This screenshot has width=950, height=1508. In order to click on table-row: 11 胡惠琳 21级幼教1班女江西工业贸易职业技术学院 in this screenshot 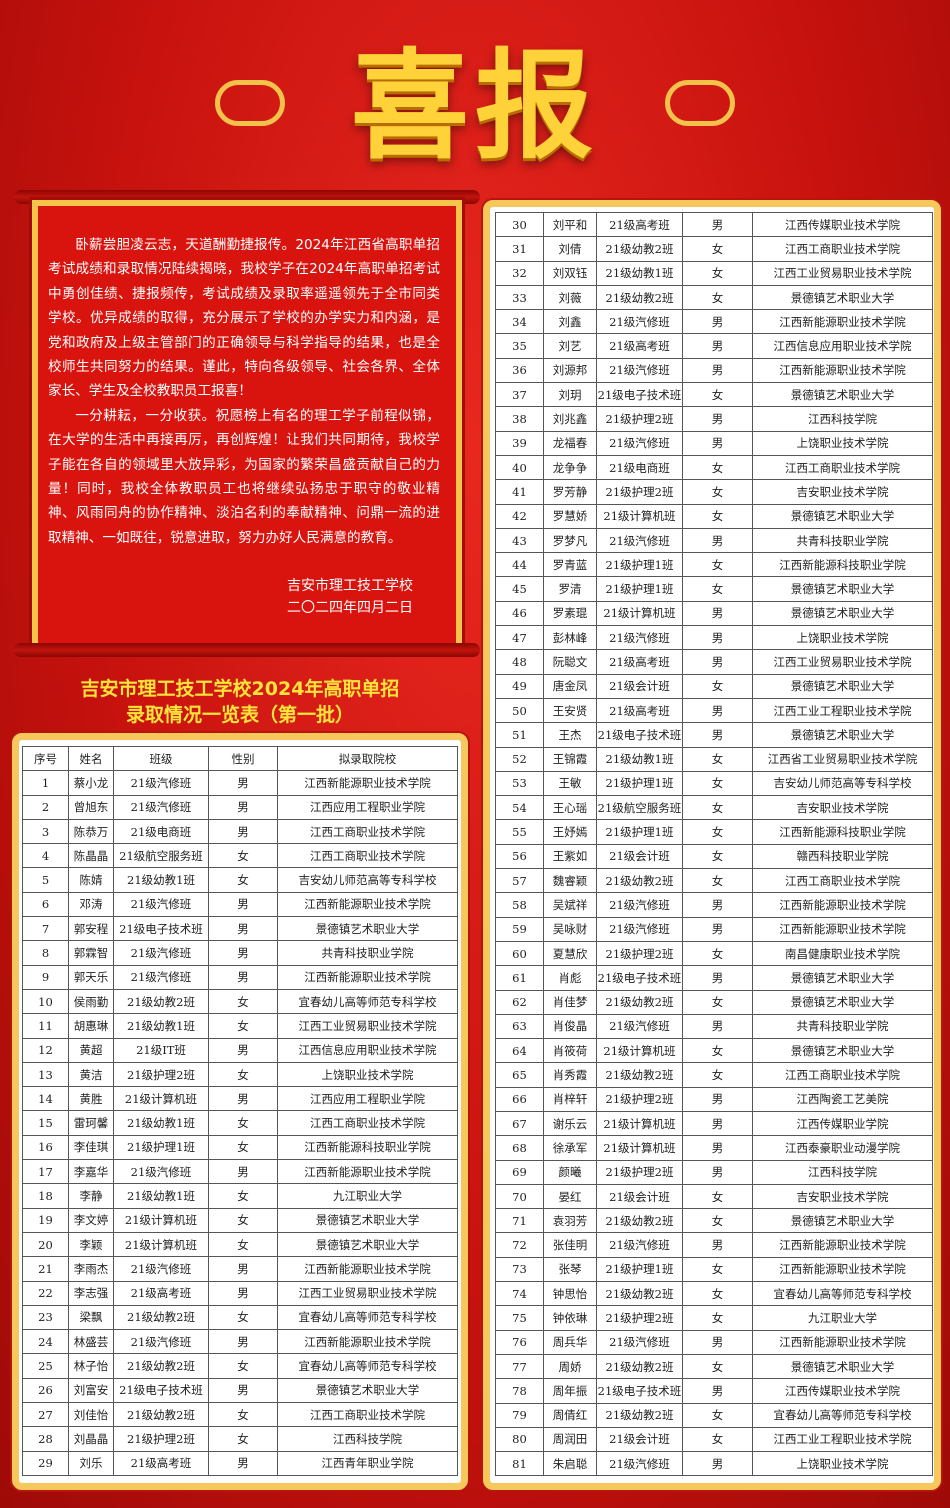, I will do `click(240, 1026)`.